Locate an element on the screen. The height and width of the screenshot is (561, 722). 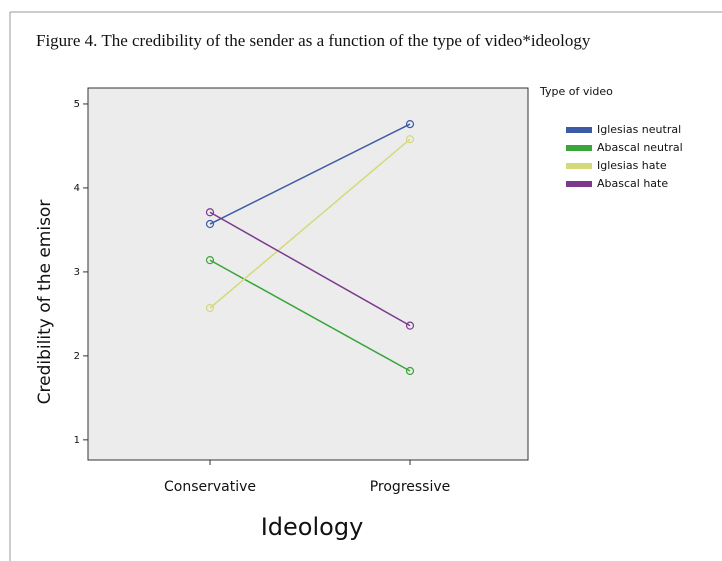
legend-label: Iglesias neutral is located at coordinates (639, 129).